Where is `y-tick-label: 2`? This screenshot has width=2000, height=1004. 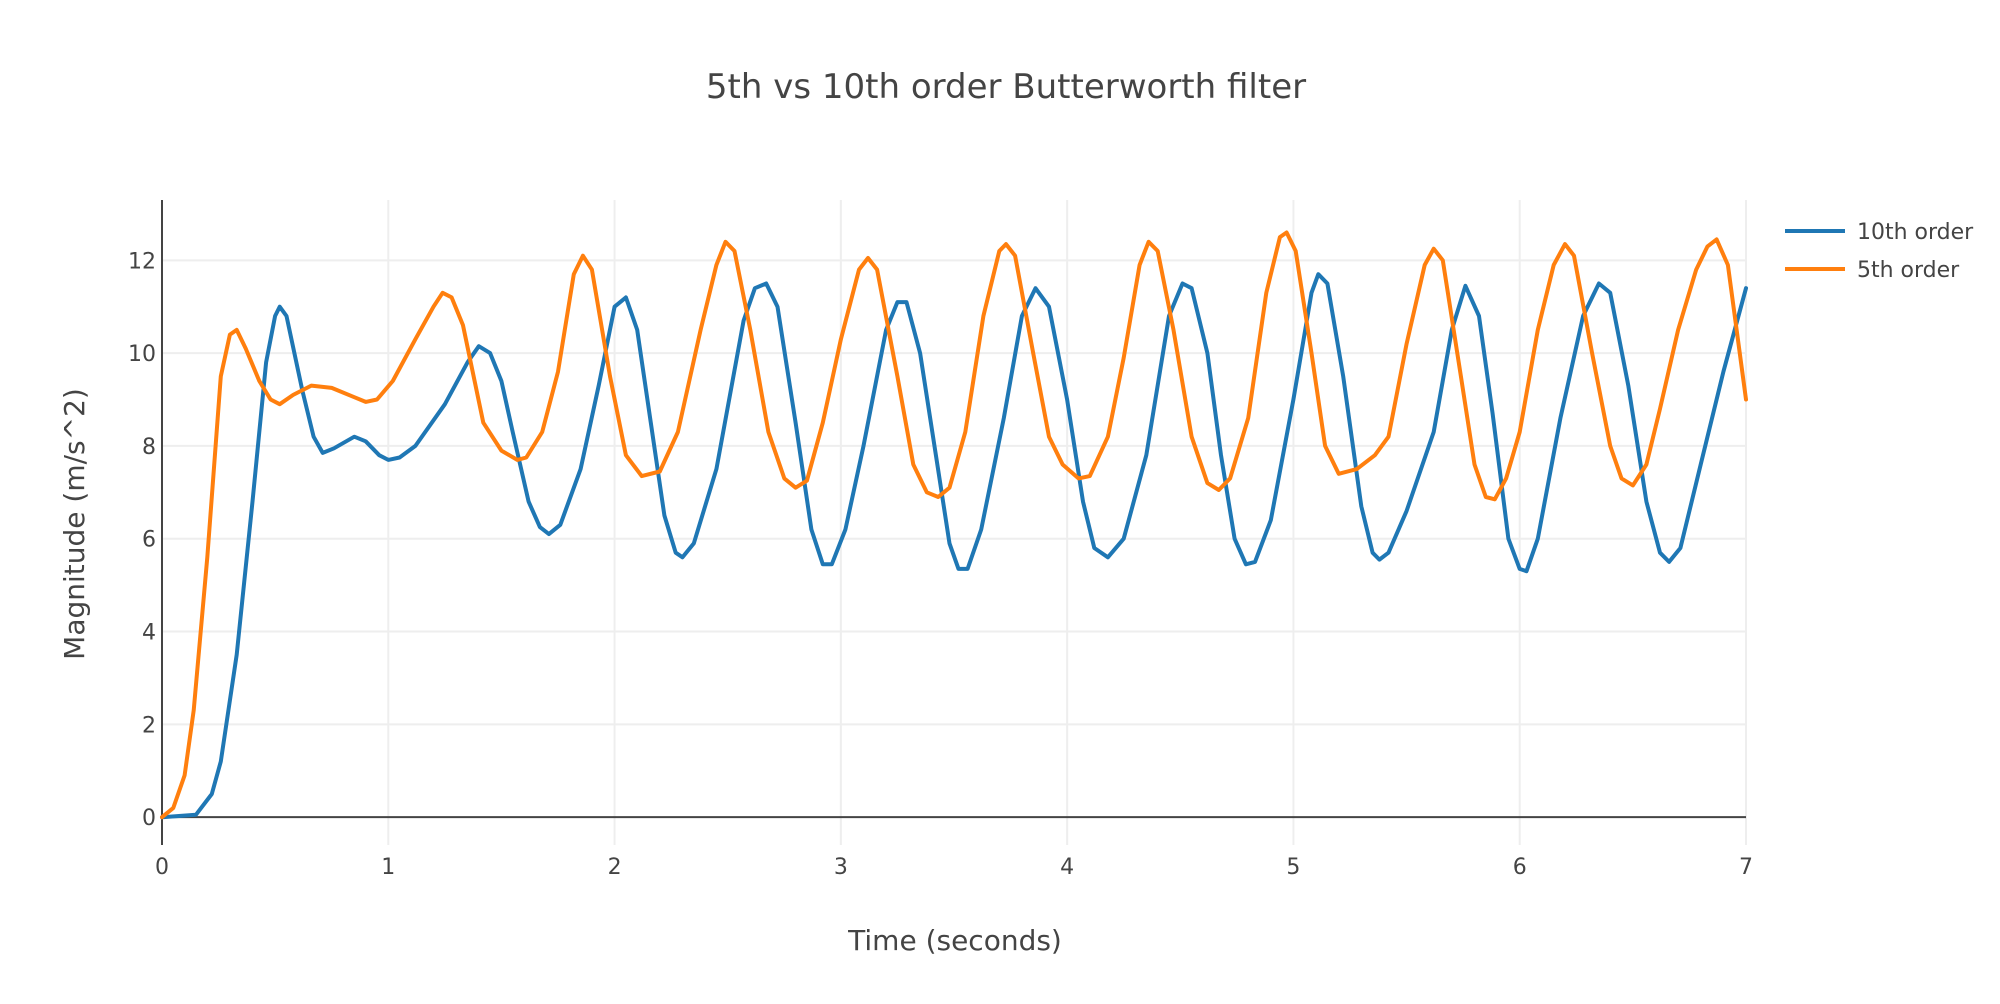
y-tick-label: 2 is located at coordinates (149, 725).